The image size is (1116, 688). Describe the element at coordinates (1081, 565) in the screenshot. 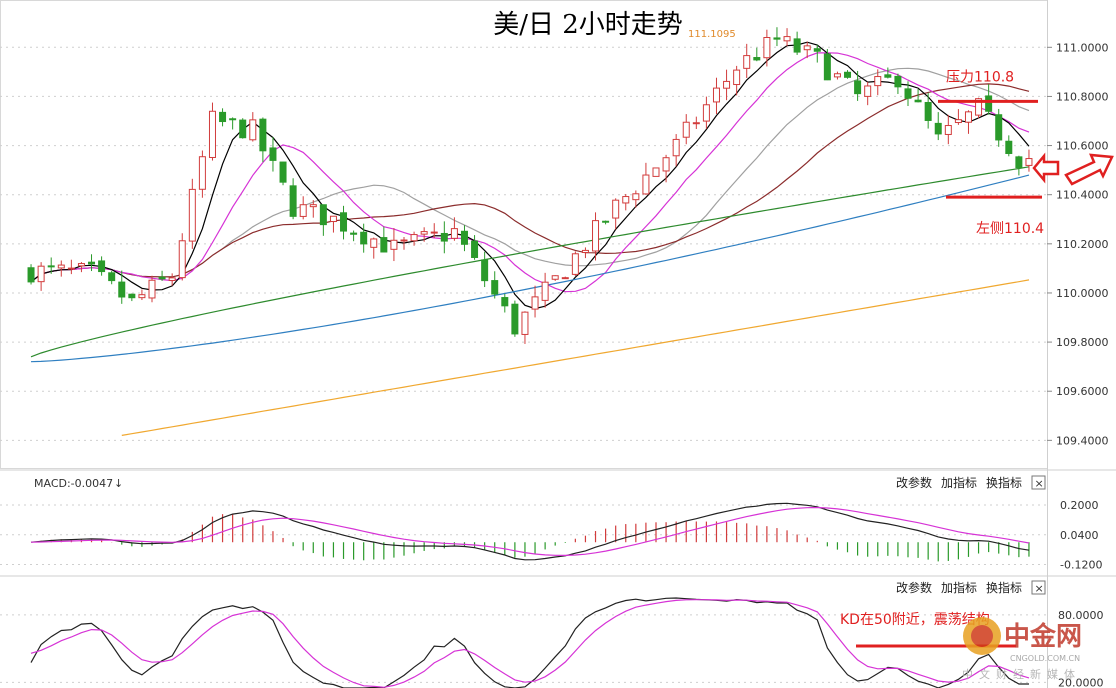

I see `macd-tick-label: -0.1200` at that location.